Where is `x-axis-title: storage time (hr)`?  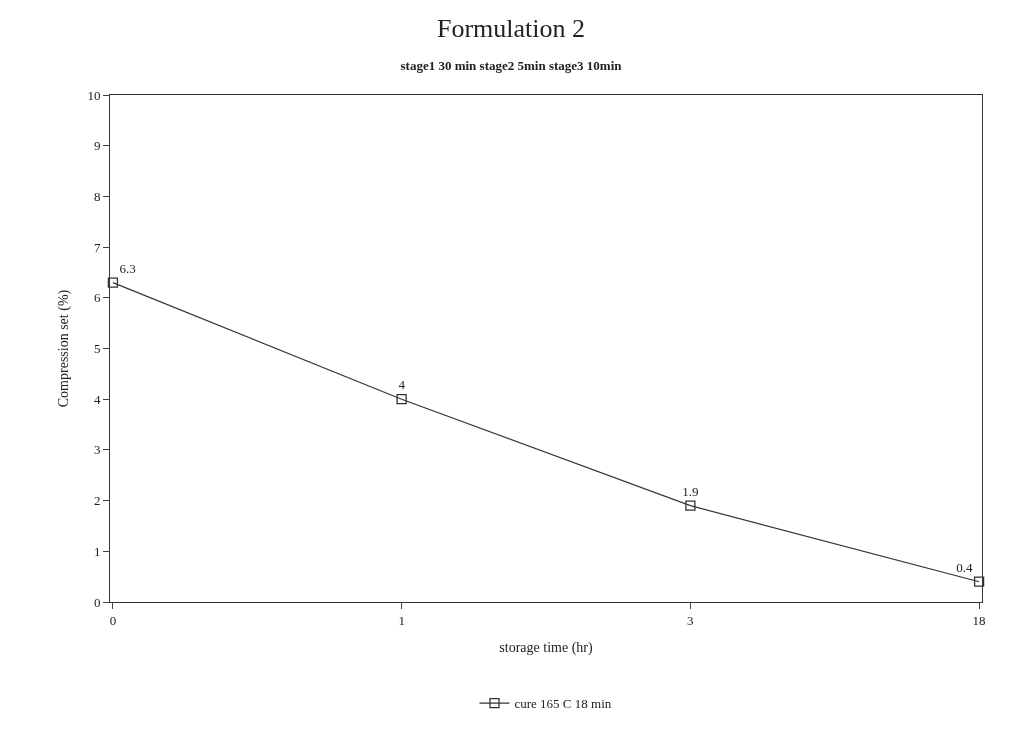
x-axis-title: storage time (hr) is located at coordinates (546, 647).